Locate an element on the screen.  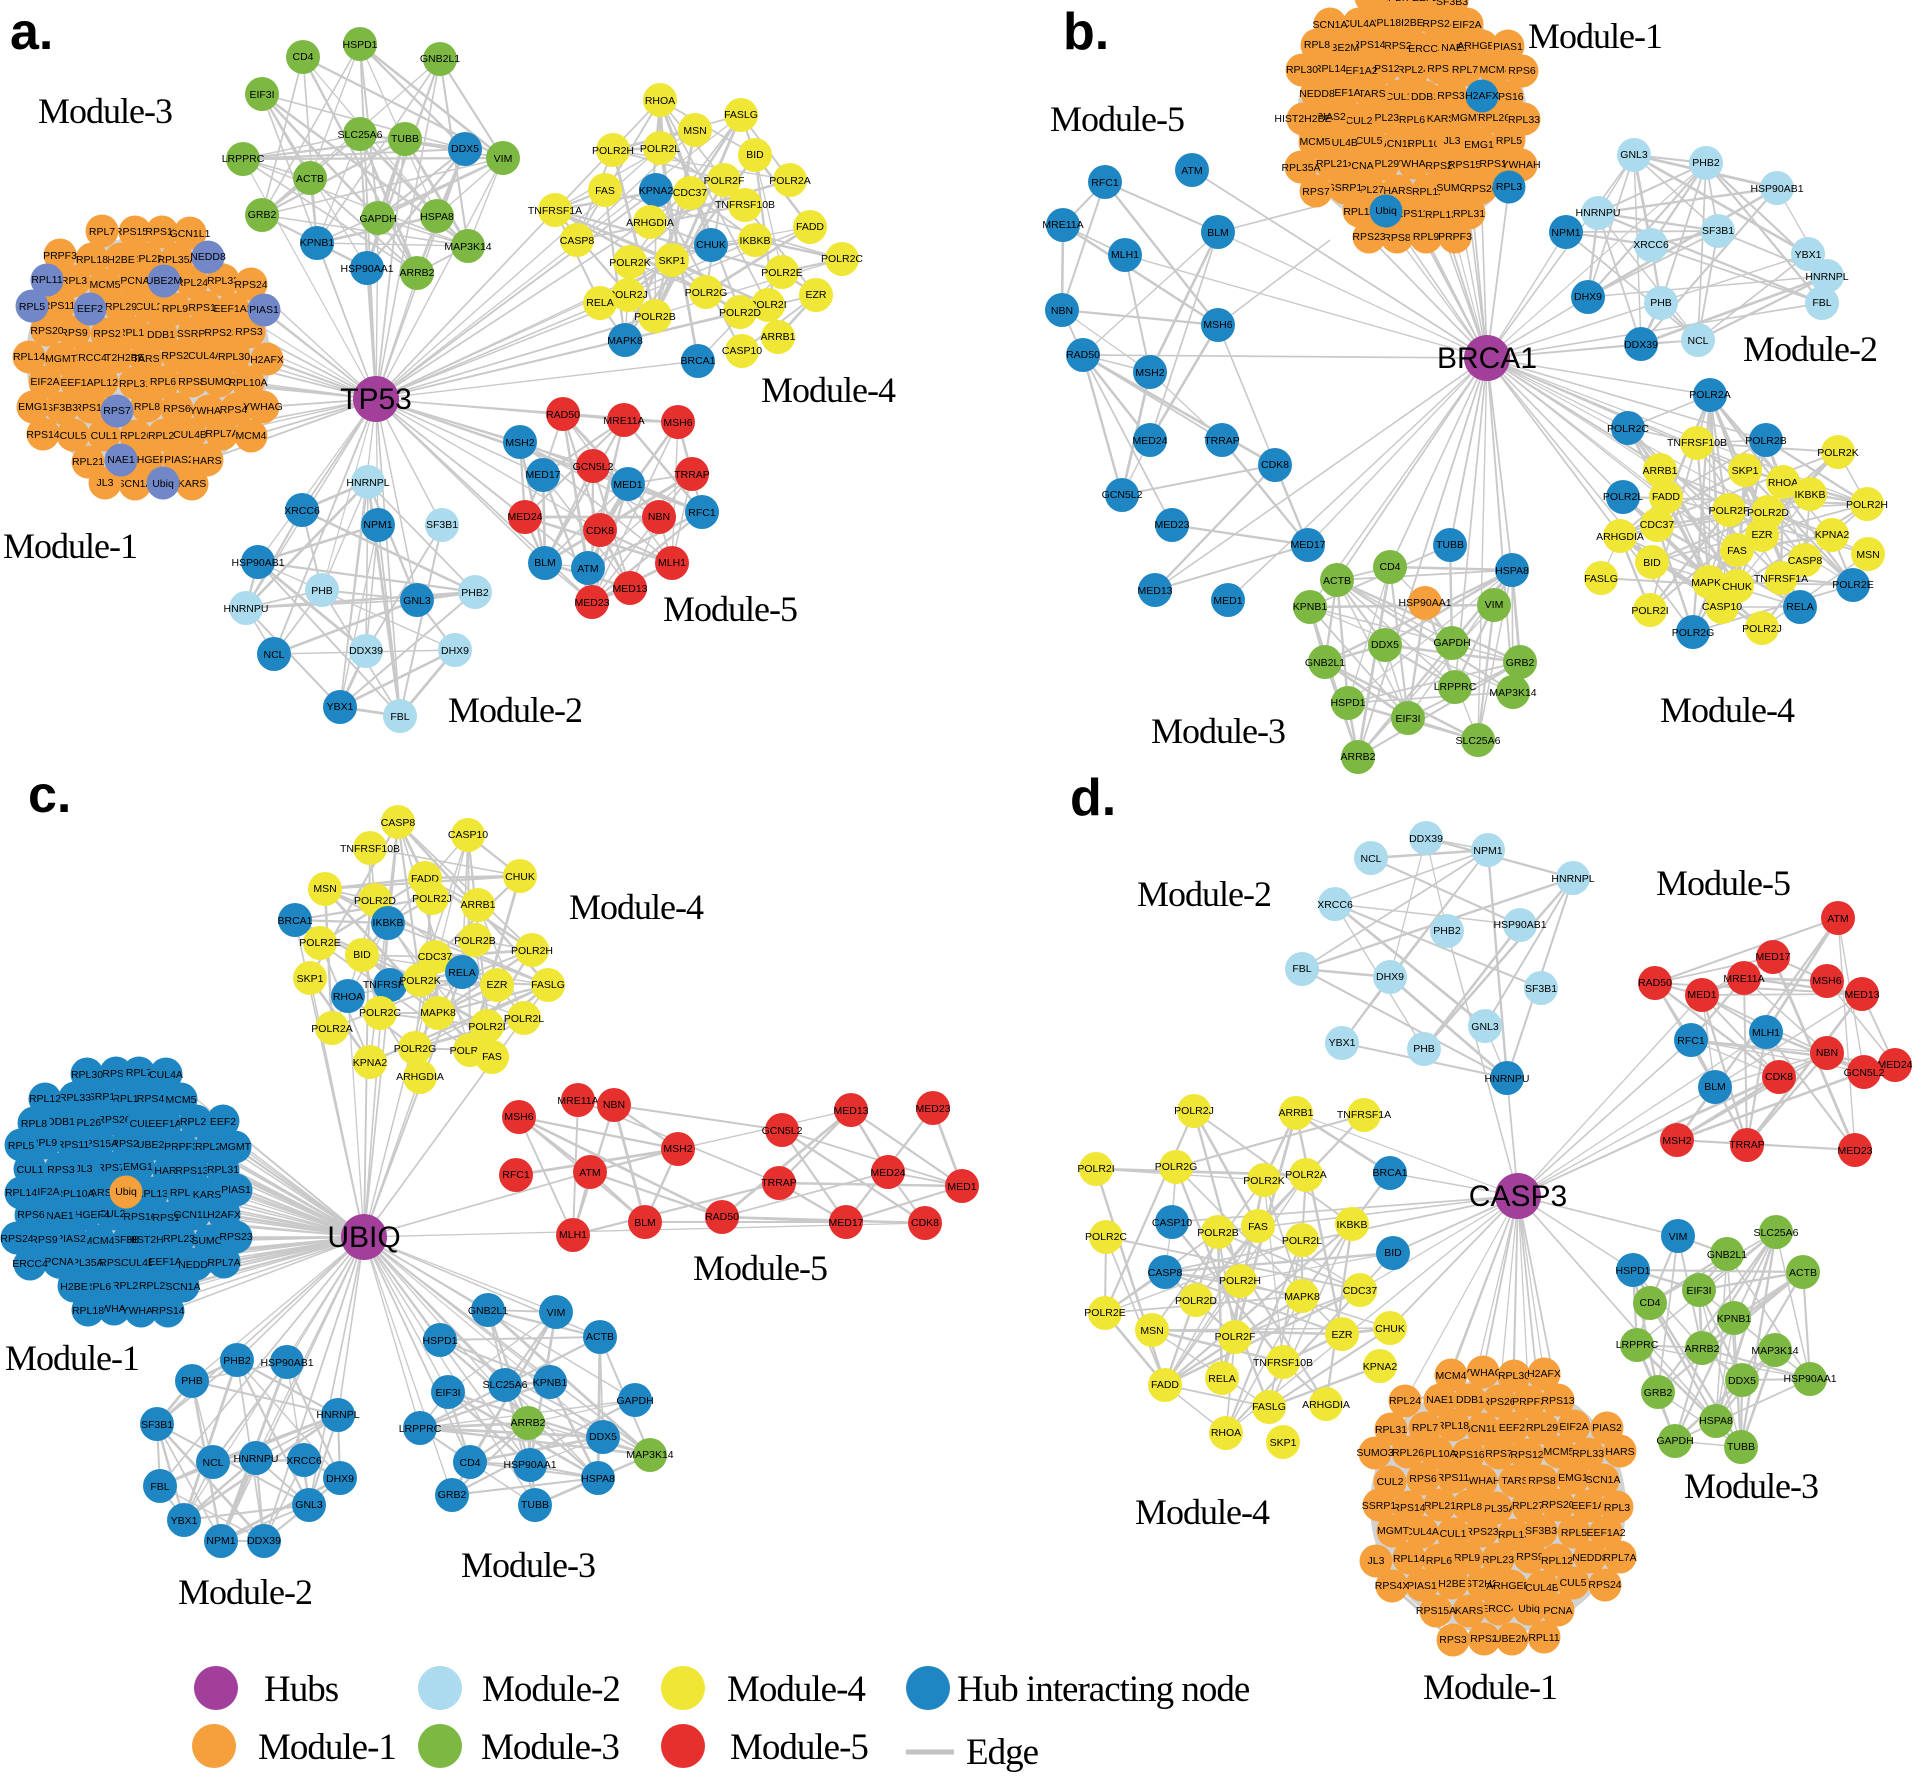
svg-text: Edge is located at coordinates (1002, 1752).